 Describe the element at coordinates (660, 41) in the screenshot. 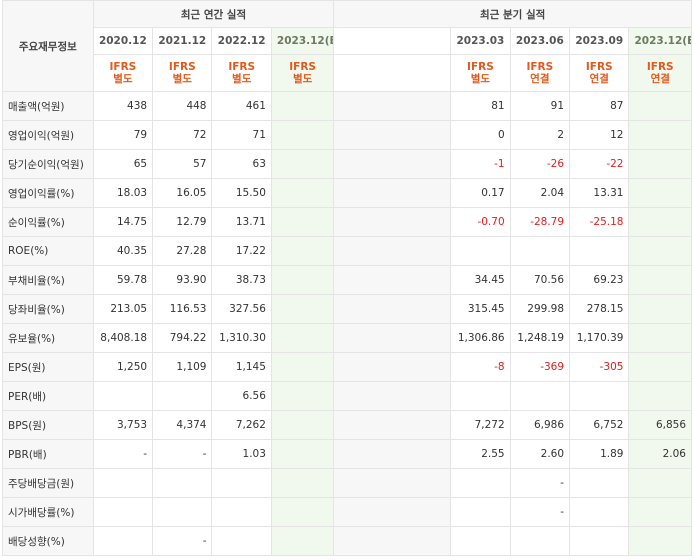

I see `quarter-period-header: 2023.12(E)` at that location.